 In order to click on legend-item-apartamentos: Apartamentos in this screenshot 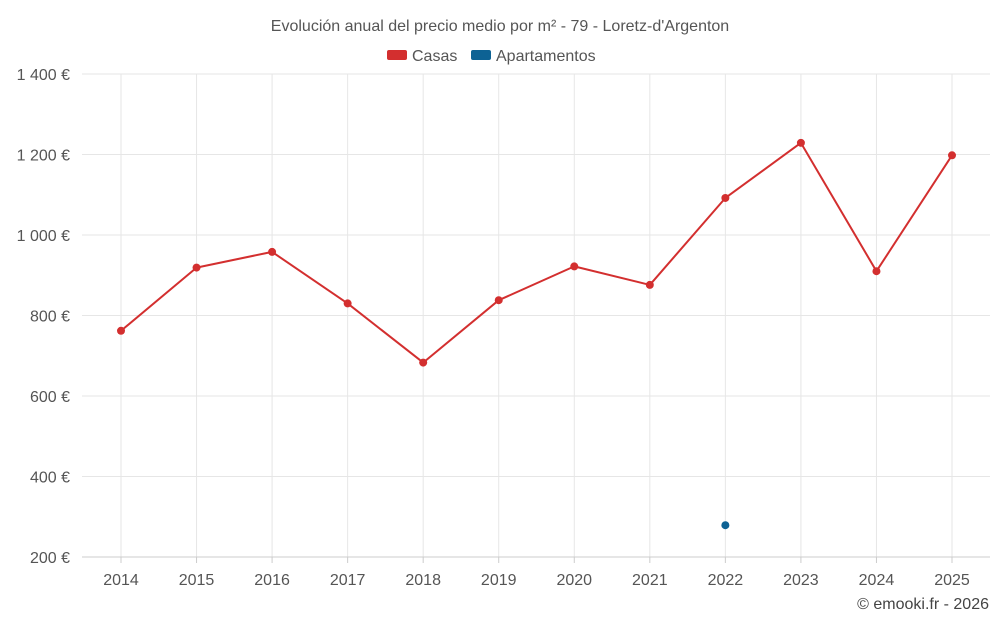, I will do `click(533, 56)`.